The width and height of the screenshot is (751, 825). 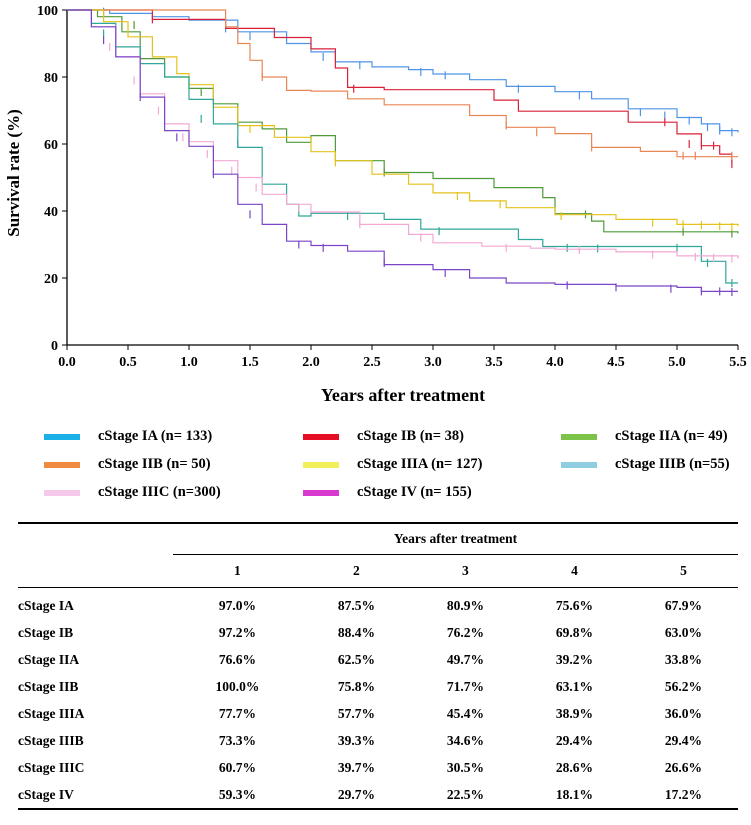 What do you see at coordinates (683, 632) in the screenshot?
I see `table-cell: 63.0%` at bounding box center [683, 632].